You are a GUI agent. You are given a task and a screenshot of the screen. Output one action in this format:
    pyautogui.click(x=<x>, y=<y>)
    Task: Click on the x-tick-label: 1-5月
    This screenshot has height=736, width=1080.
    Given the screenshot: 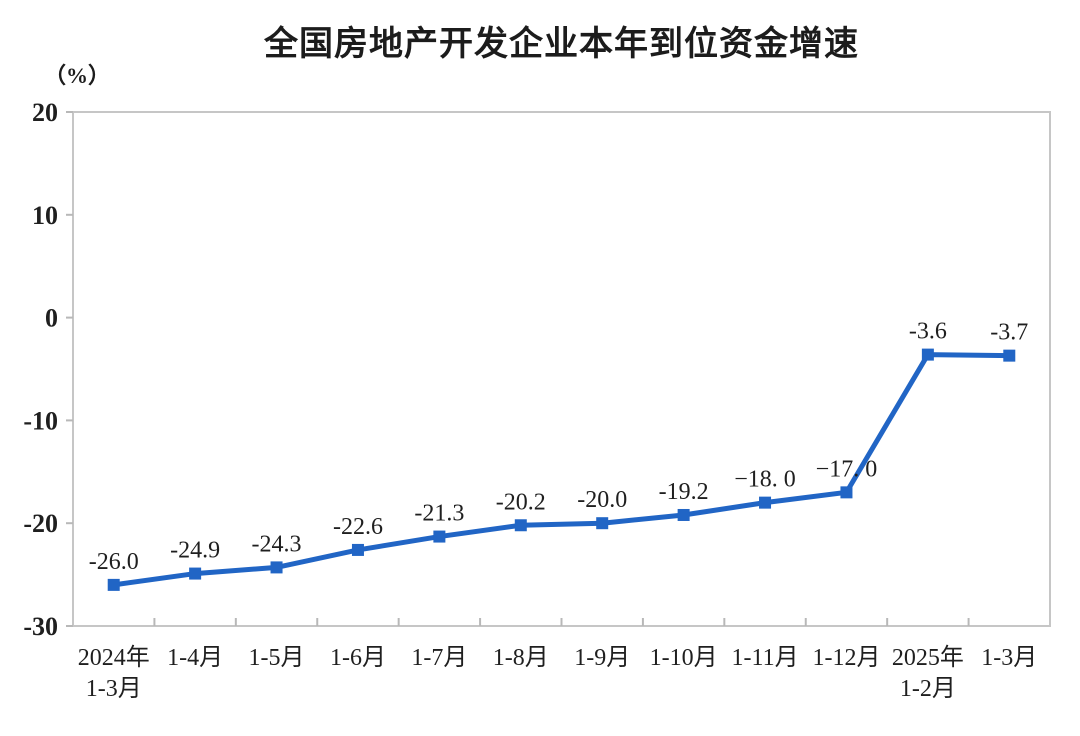 What is the action you would take?
    pyautogui.click(x=277, y=658)
    